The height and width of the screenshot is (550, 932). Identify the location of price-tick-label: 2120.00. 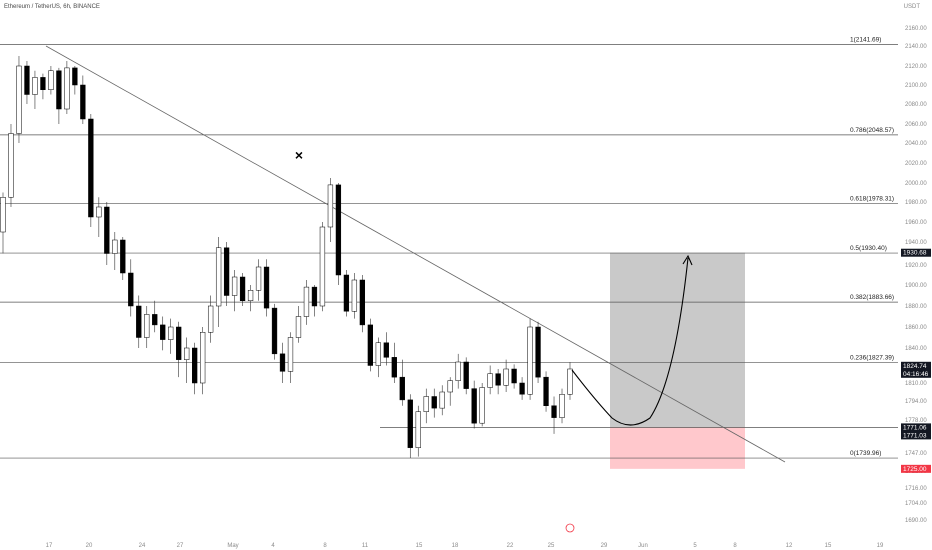
(916, 67).